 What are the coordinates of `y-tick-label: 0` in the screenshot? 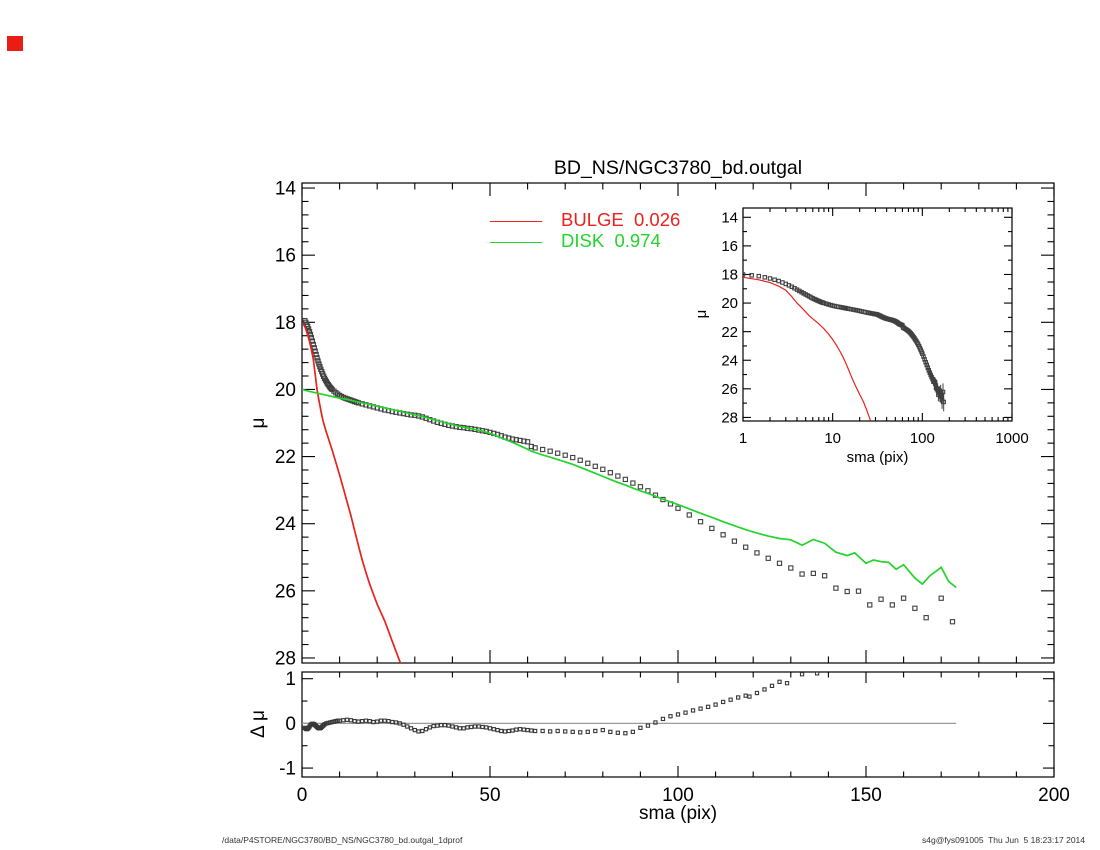 It's located at (290, 724).